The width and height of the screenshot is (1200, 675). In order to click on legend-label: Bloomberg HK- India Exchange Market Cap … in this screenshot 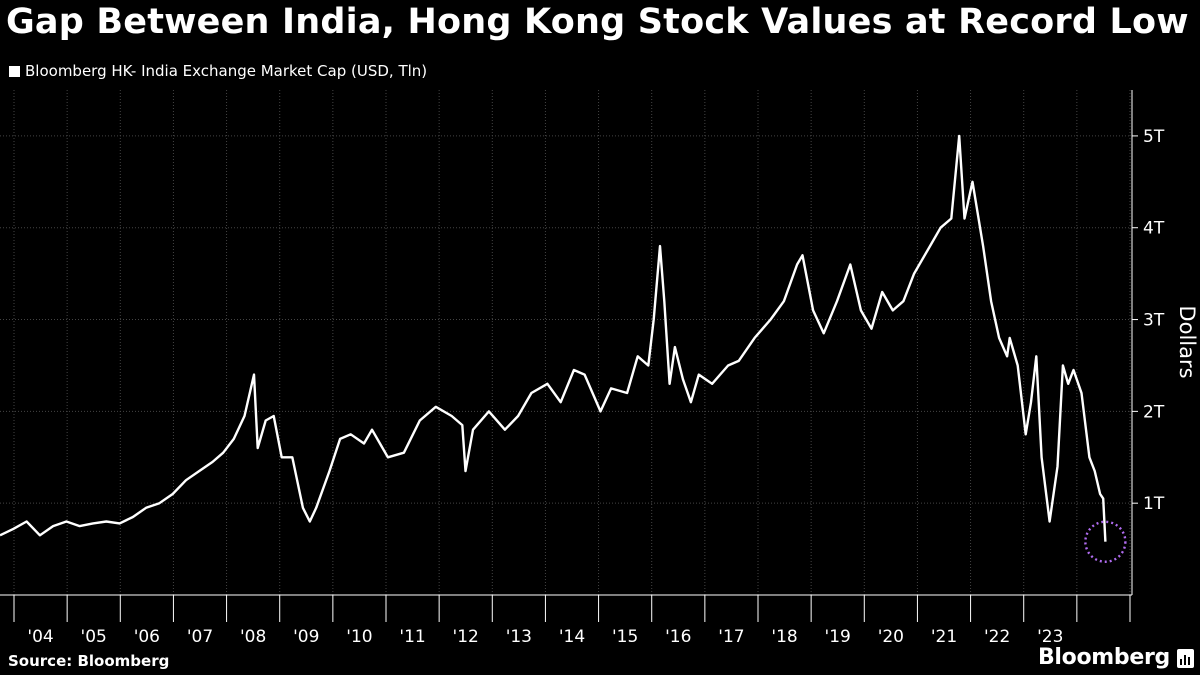, I will do `click(226, 71)`.